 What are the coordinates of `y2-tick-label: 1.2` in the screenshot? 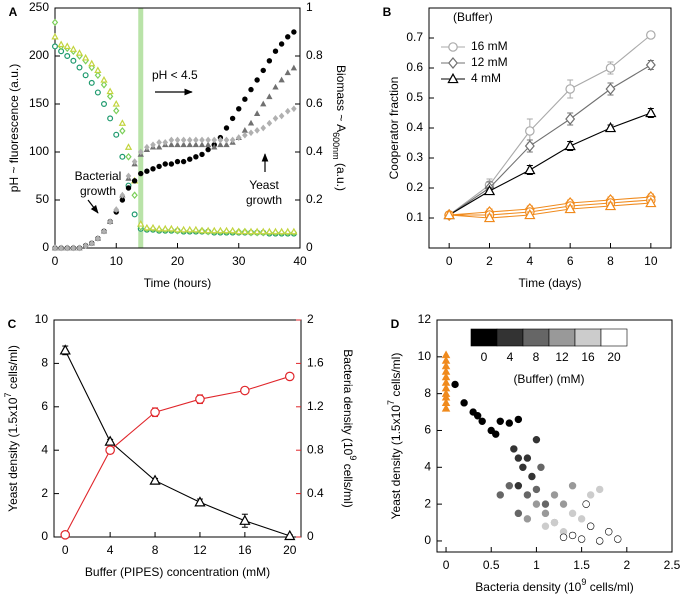 It's located at (315, 406).